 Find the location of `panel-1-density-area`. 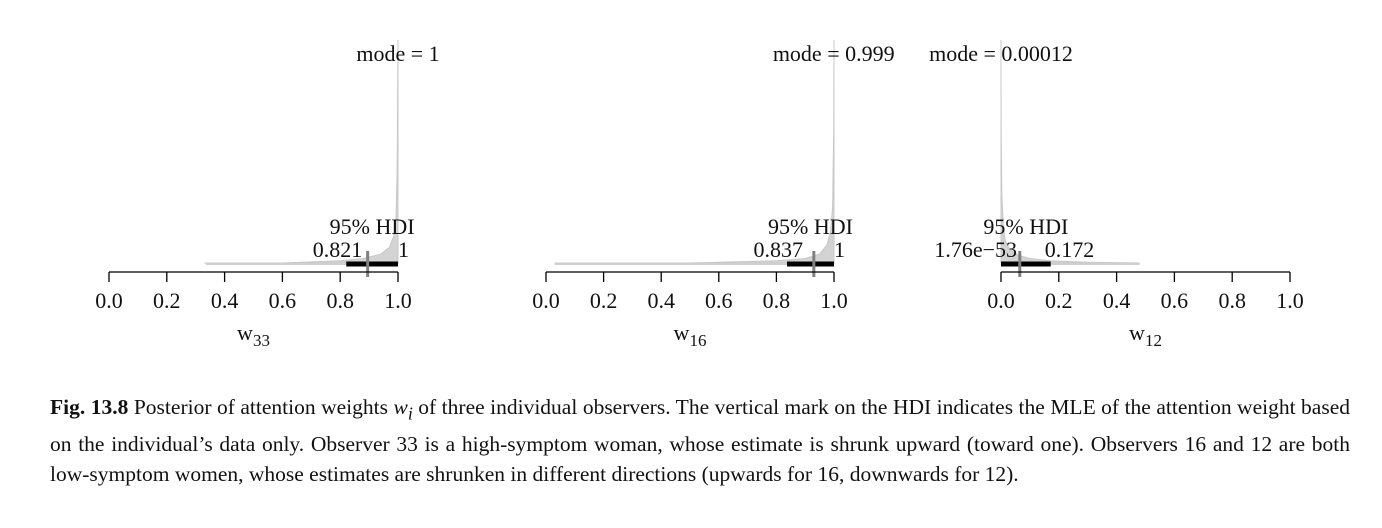

panel-1-density-area is located at coordinates (301, 151).